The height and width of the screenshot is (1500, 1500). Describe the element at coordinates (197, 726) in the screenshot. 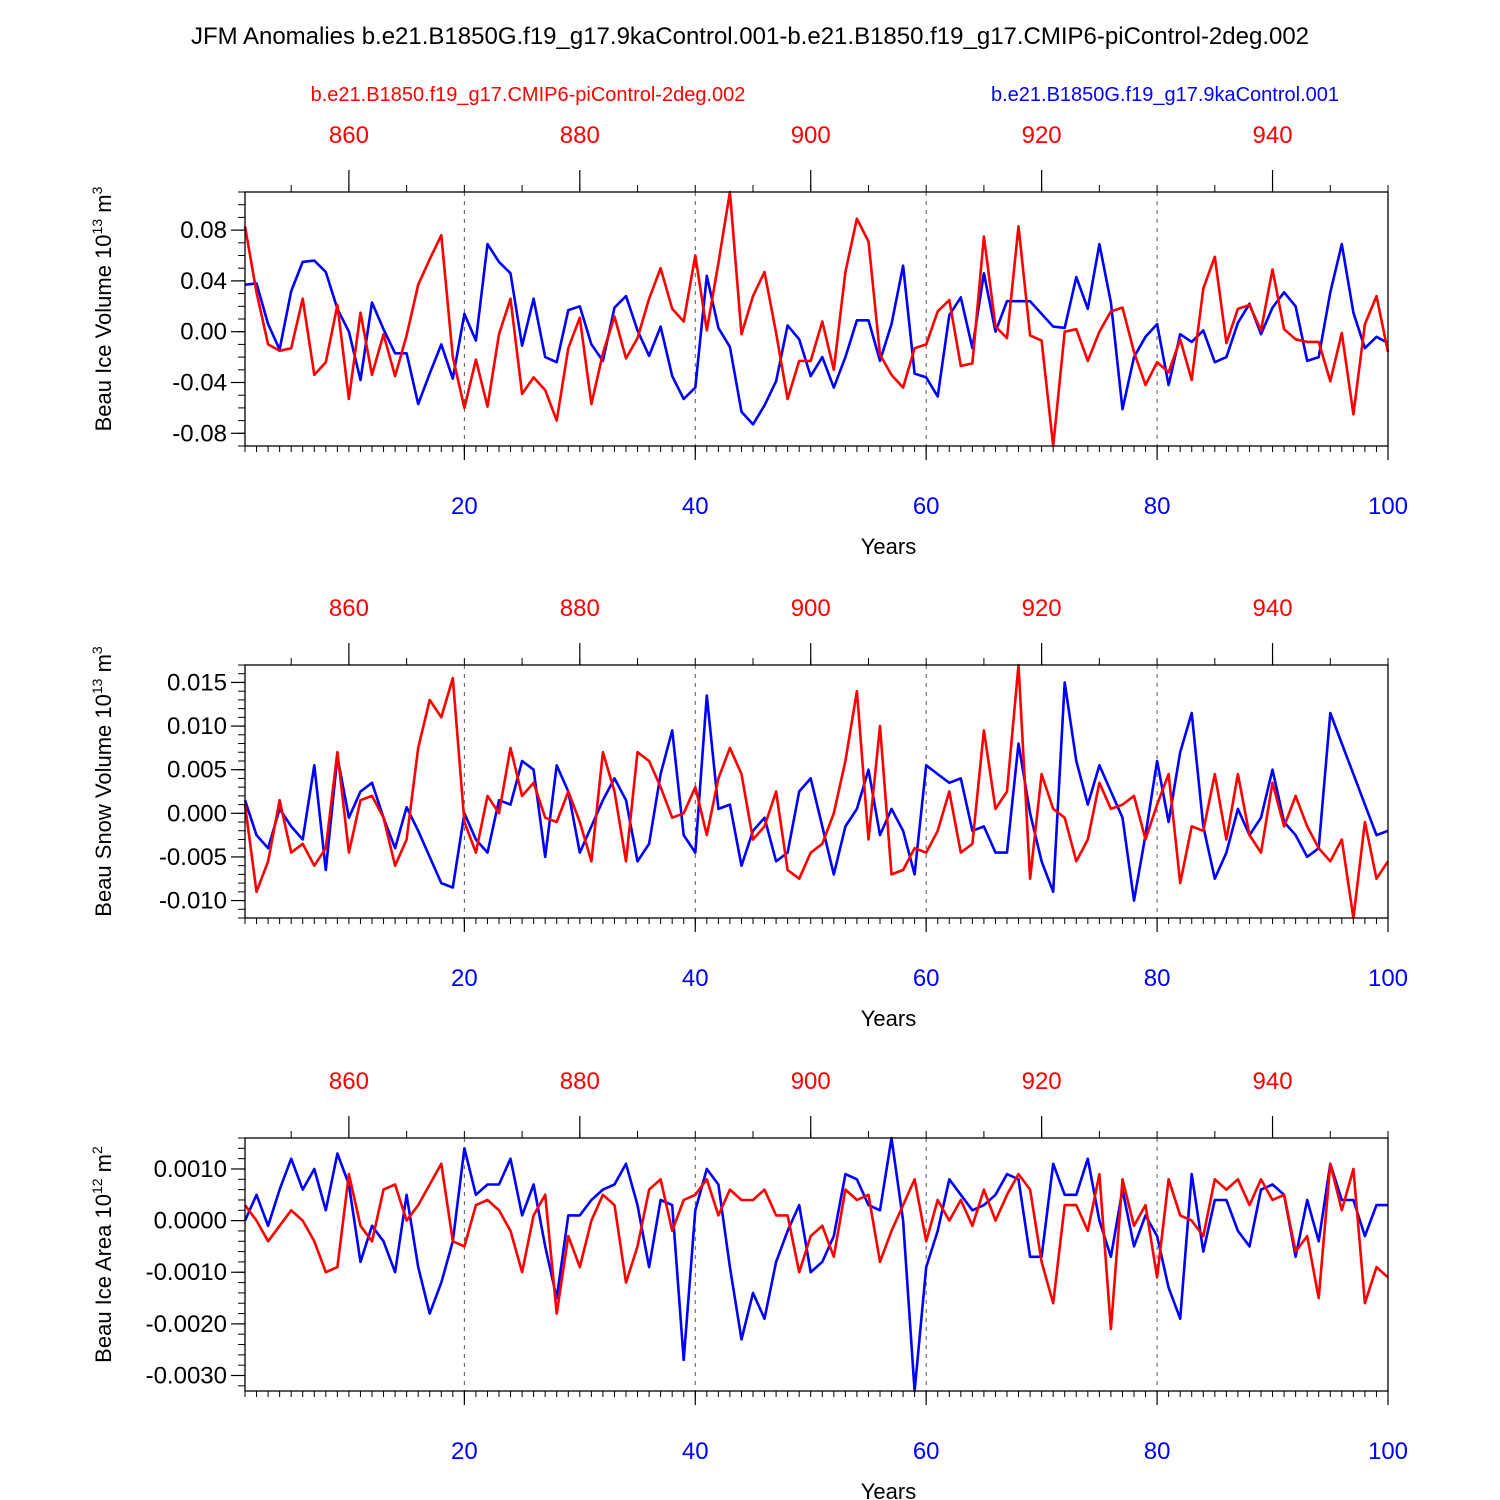

I see `y-tick-label: 0.010` at that location.